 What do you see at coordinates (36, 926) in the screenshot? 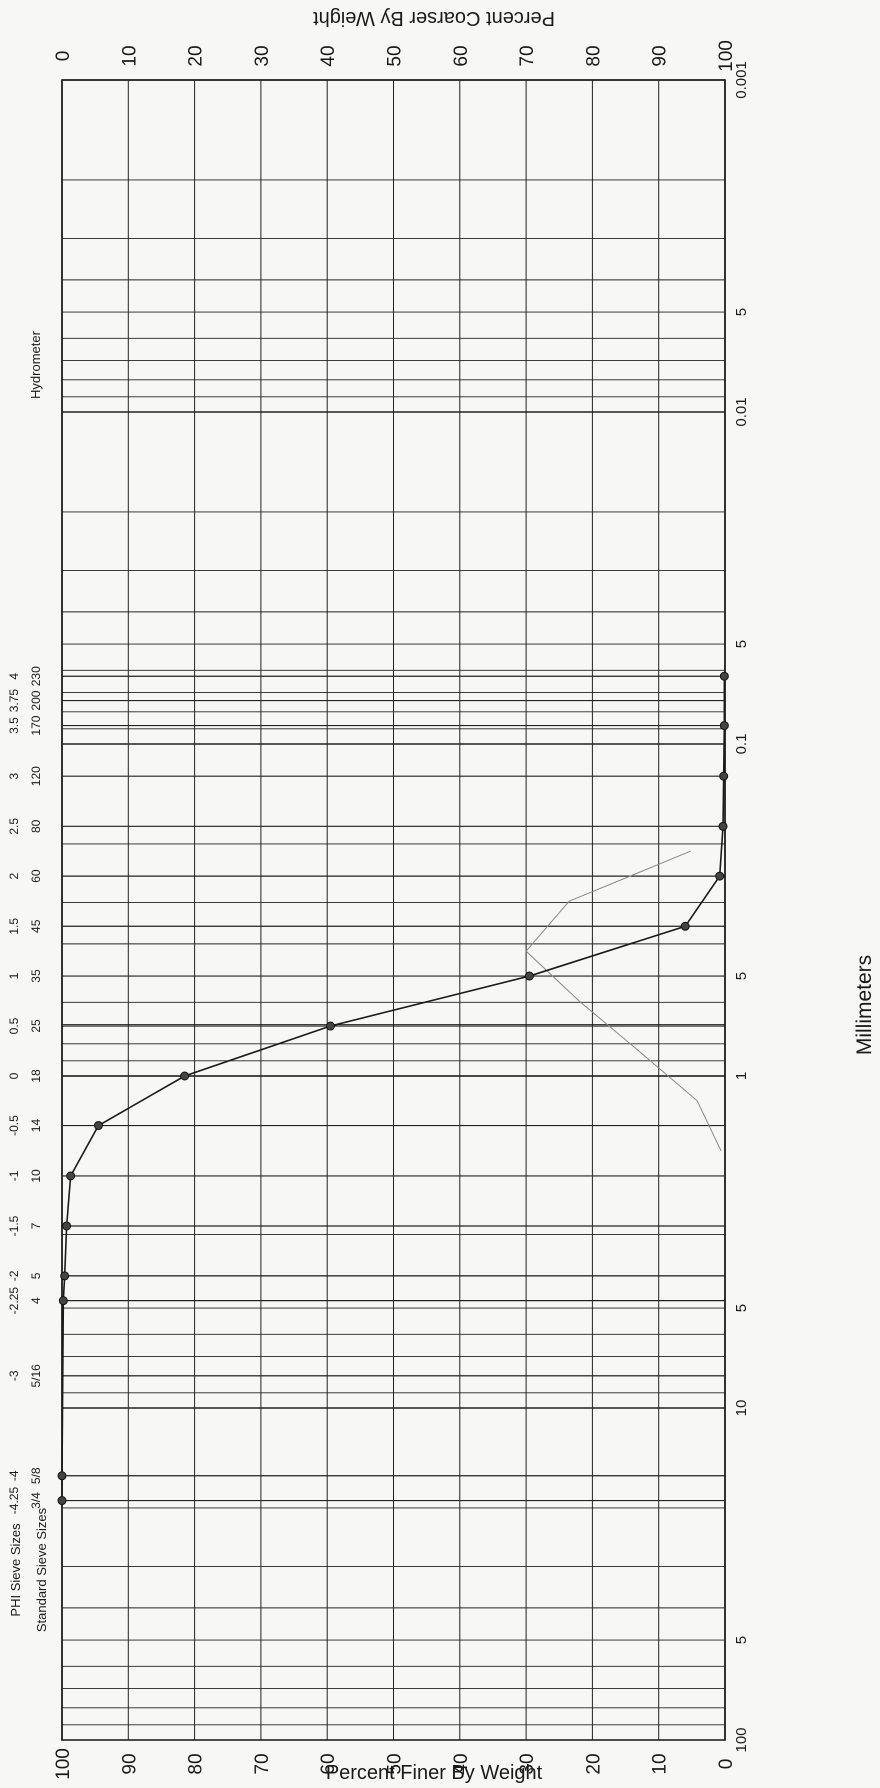
I see `standard-size-label: 45` at bounding box center [36, 926].